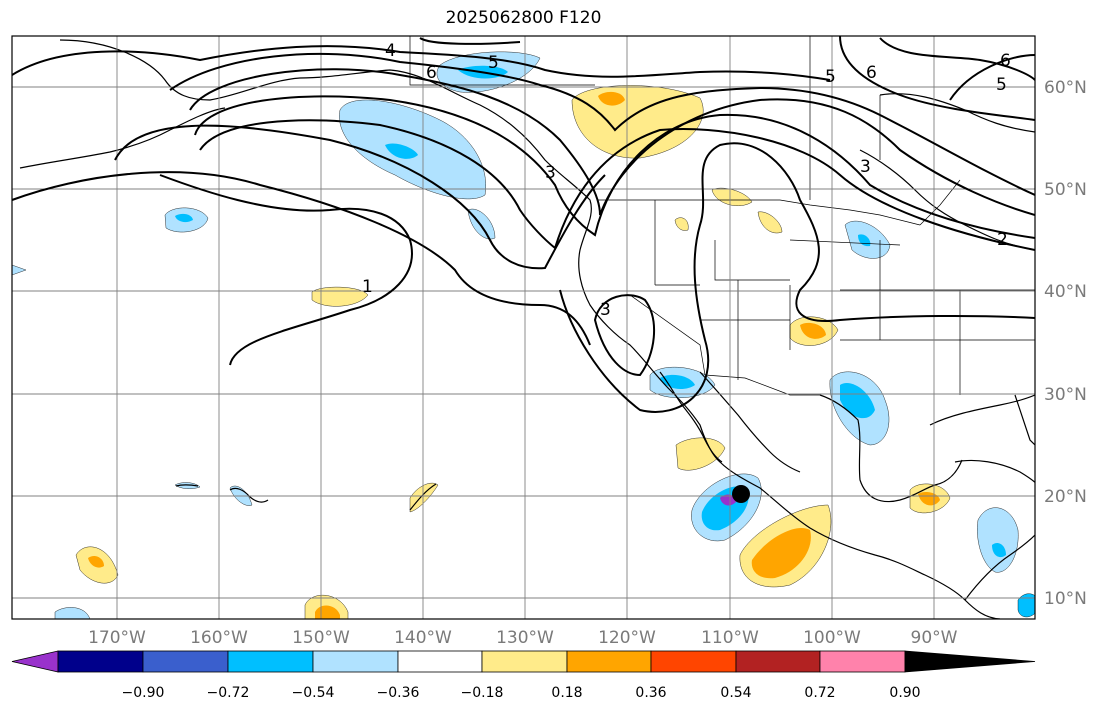 The height and width of the screenshot is (712, 1105). Describe the element at coordinates (1065, 497) in the screenshot. I see `lat-label: 20°N` at that location.